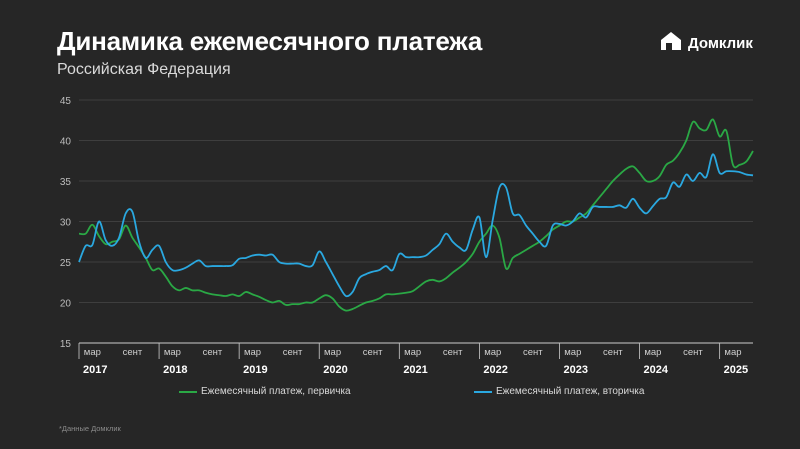 Image resolution: width=800 pixels, height=449 pixels. What do you see at coordinates (415, 370) in the screenshot?
I see `x-year-label: 2021` at bounding box center [415, 370].